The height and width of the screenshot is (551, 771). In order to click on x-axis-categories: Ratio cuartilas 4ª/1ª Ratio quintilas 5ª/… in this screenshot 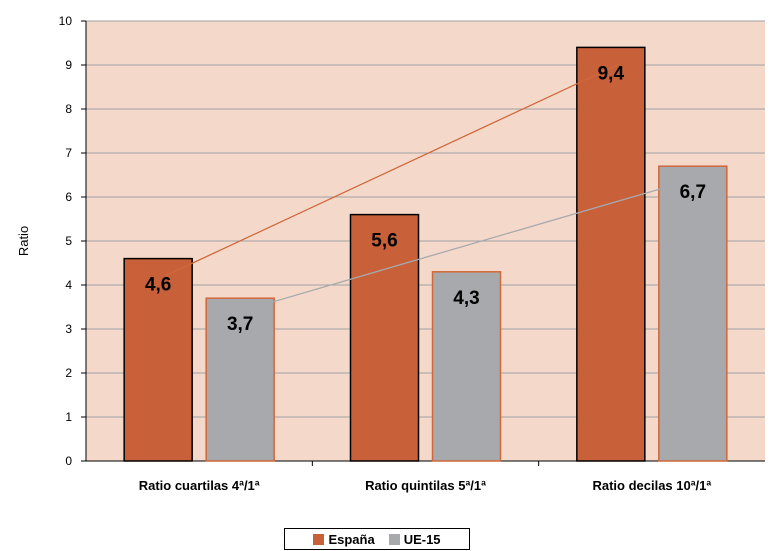, I will do `click(425, 477)`.